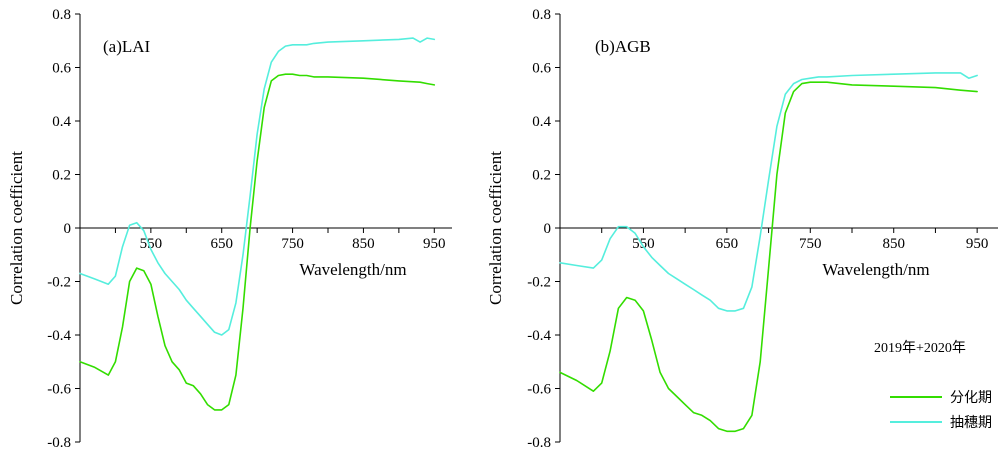  Describe the element at coordinates (875, 269) in the screenshot. I see `panel-b-xlabel: Wavelength/nm` at that location.